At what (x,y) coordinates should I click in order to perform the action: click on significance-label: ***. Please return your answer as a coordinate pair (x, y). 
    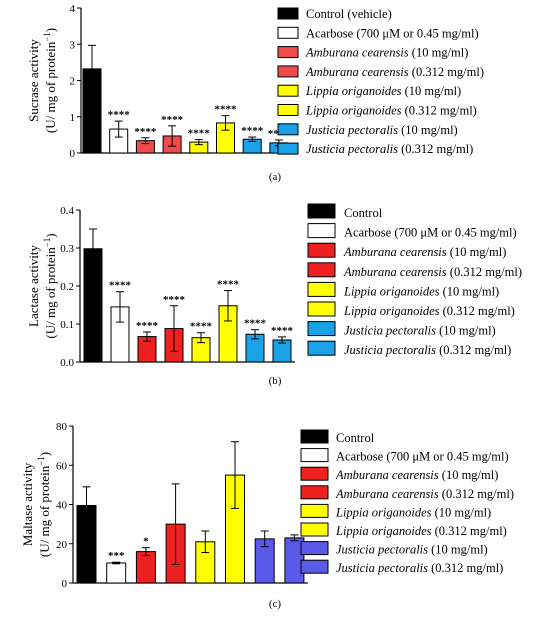
    Looking at the image, I should click on (116, 556).